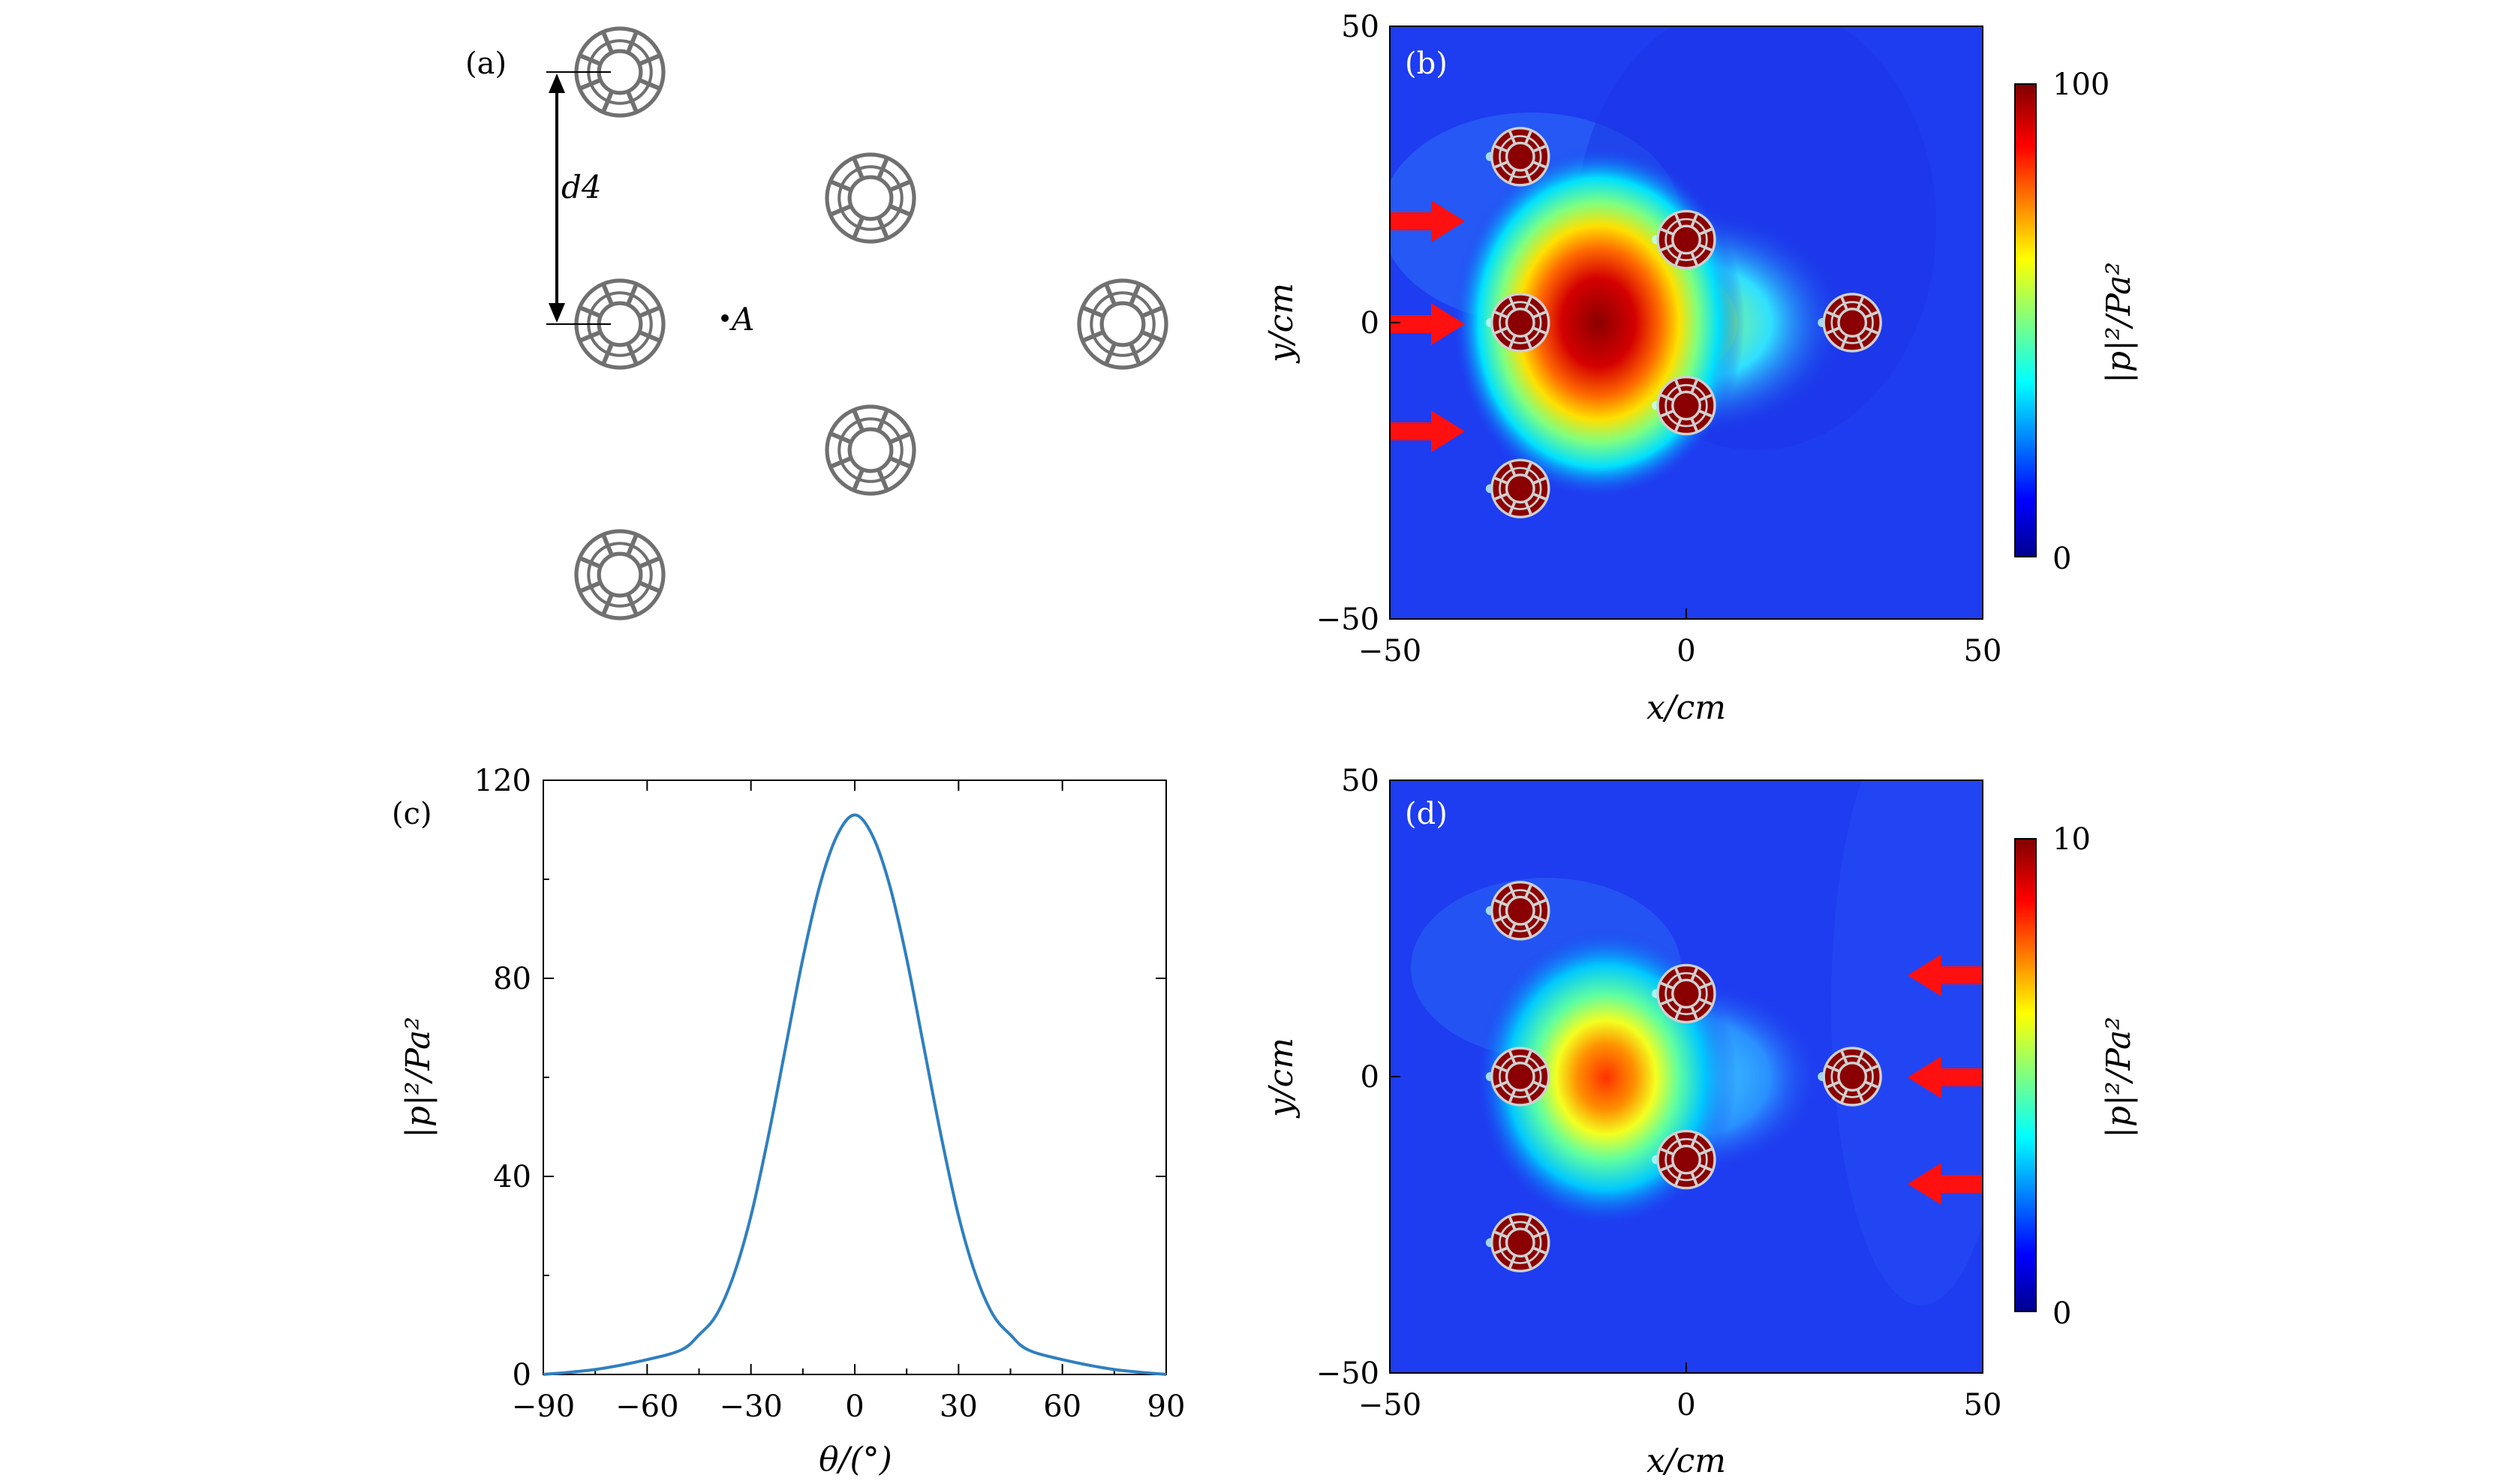 This screenshot has width=2511, height=1484. What do you see at coordinates (502, 781) in the screenshot?
I see `y-tick-label: 120` at bounding box center [502, 781].